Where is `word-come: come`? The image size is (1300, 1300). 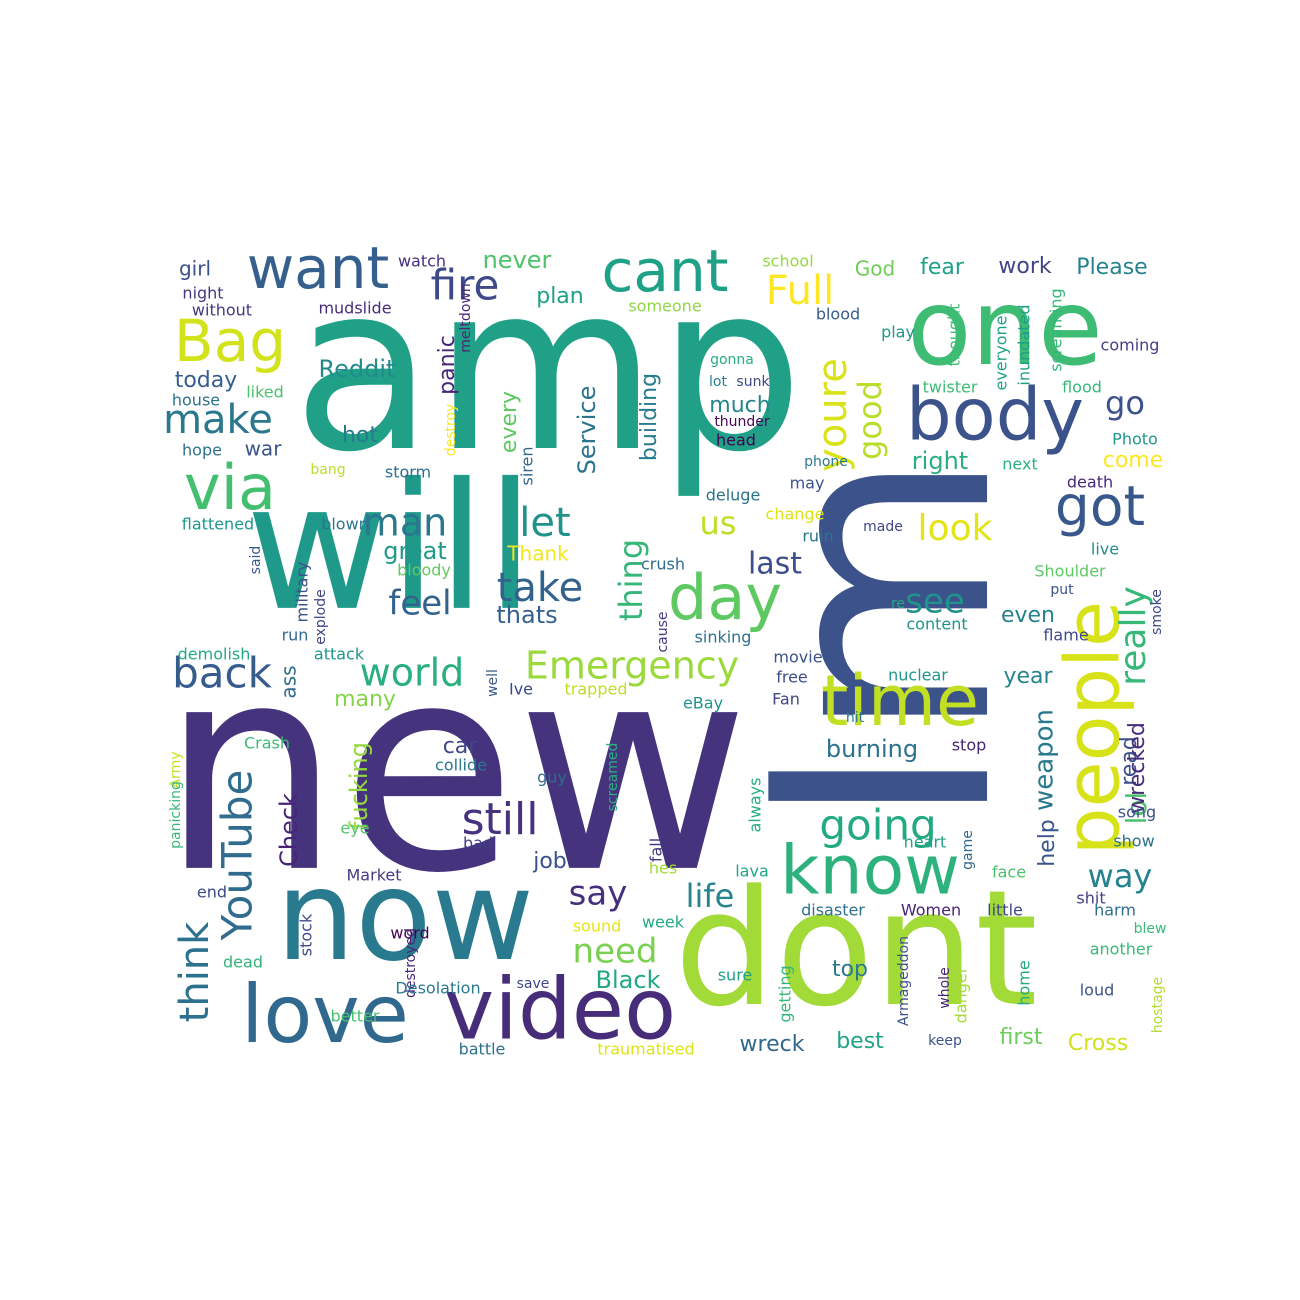
word-come: come is located at coordinates (1133, 460).